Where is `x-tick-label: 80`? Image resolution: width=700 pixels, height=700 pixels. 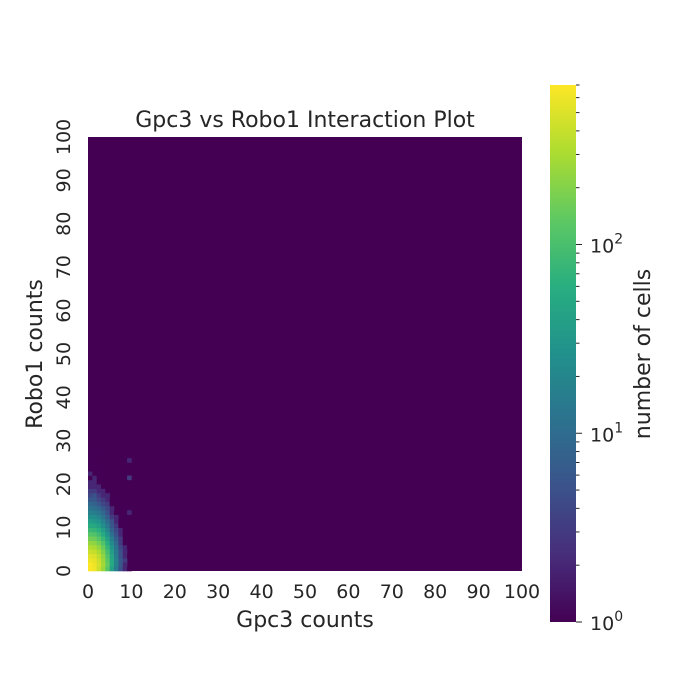 x-tick-label: 80 is located at coordinates (435, 592).